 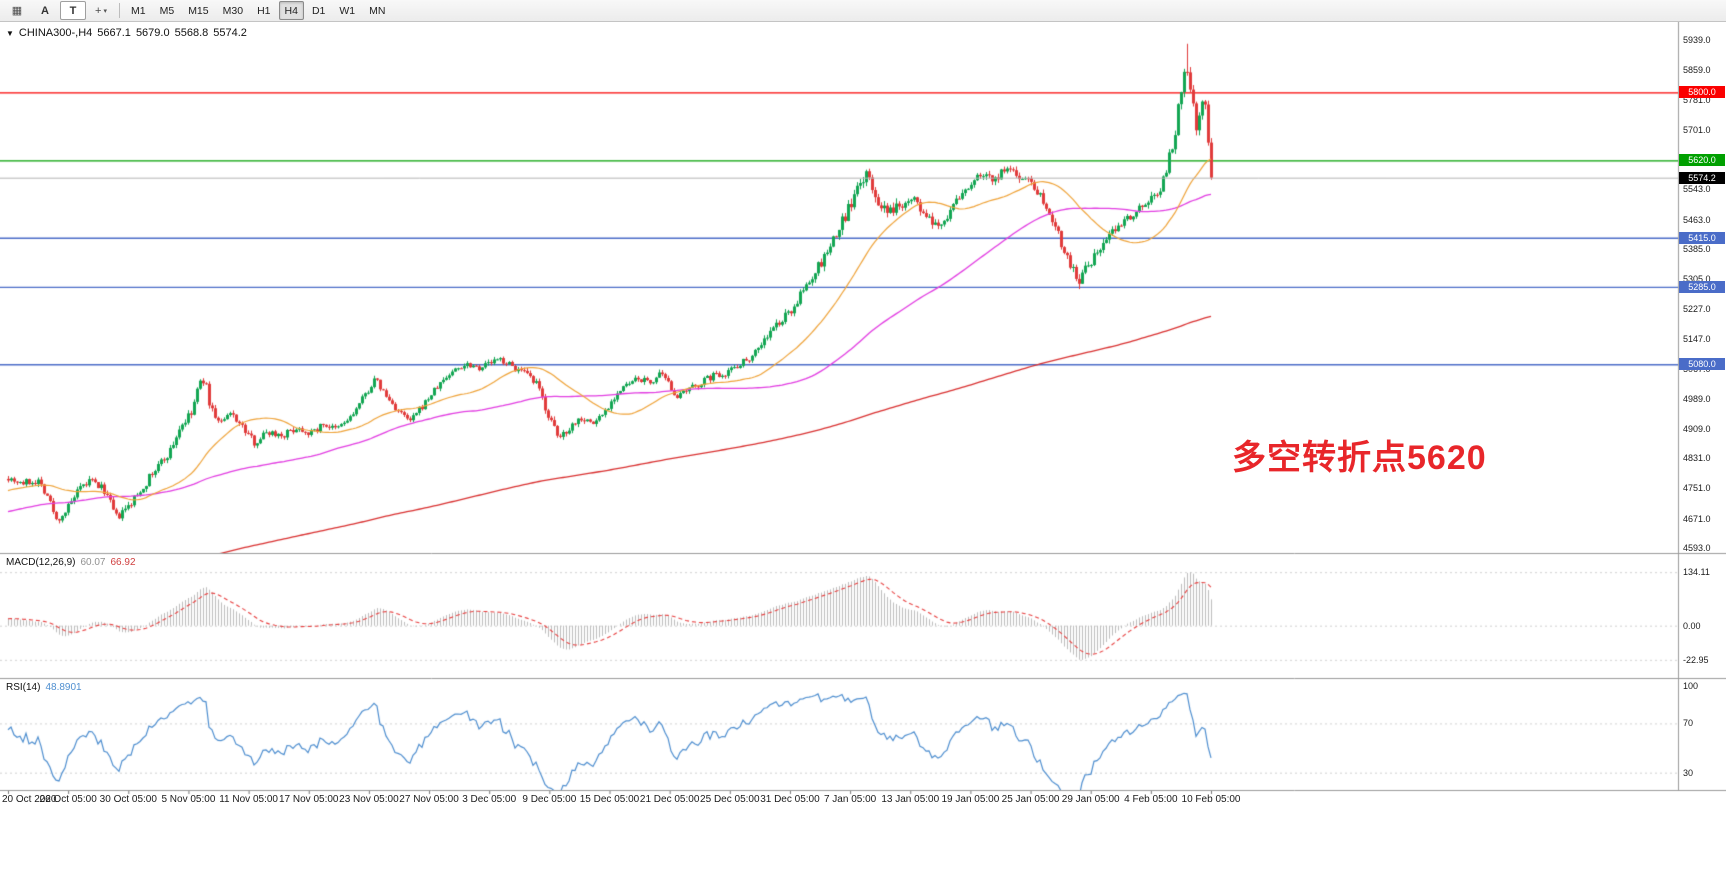 I want to click on time-axis-label: 31 Dec 05:00, so click(x=790, y=799).